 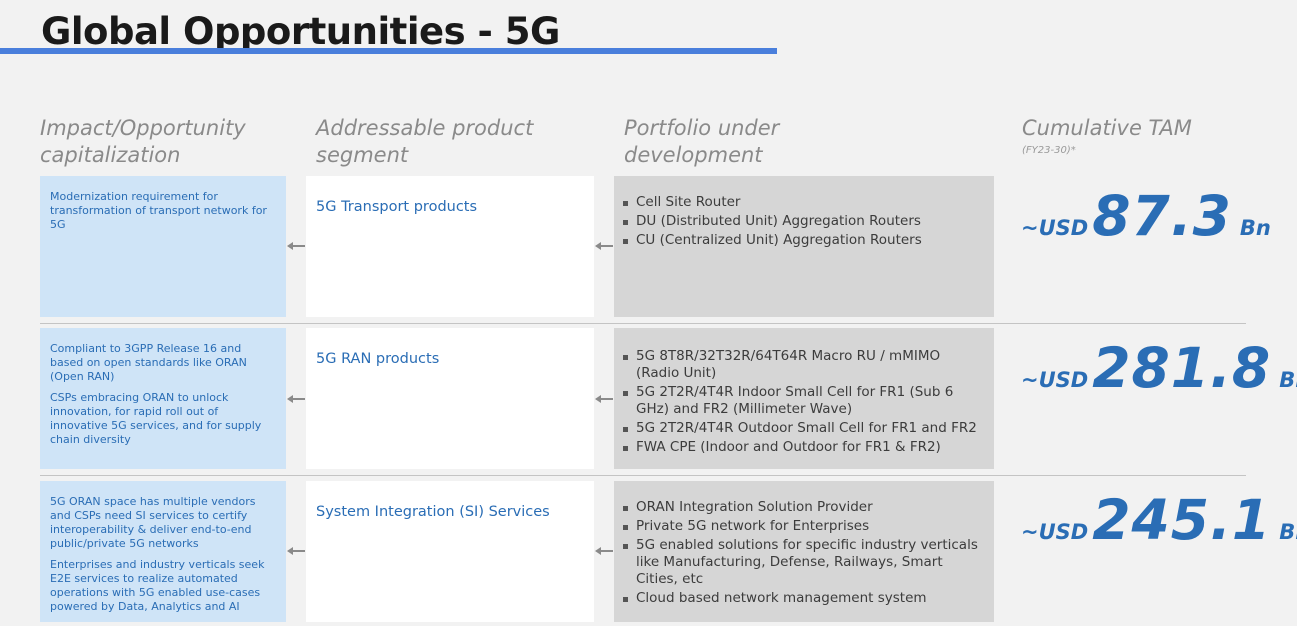 What do you see at coordinates (450, 398) in the screenshot?
I see `segment-box-ran: 5G RAN products` at bounding box center [450, 398].